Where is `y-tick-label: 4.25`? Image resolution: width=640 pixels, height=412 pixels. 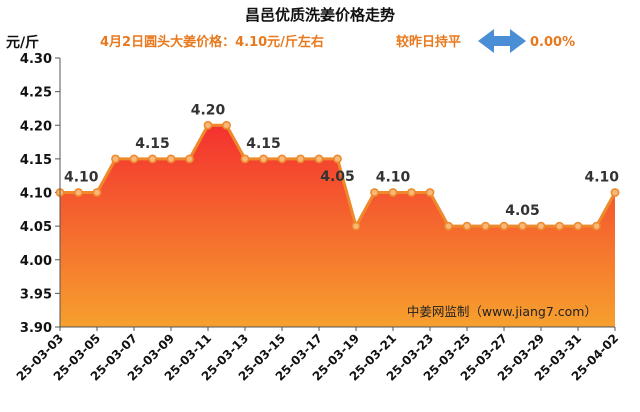 y-tick-label: 4.25 is located at coordinates (36, 93).